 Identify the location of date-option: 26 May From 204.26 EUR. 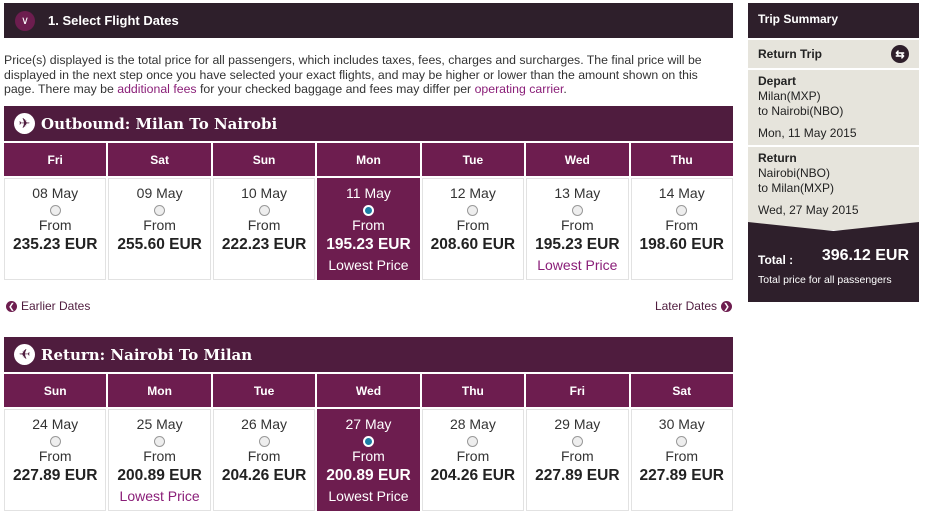
(264, 460).